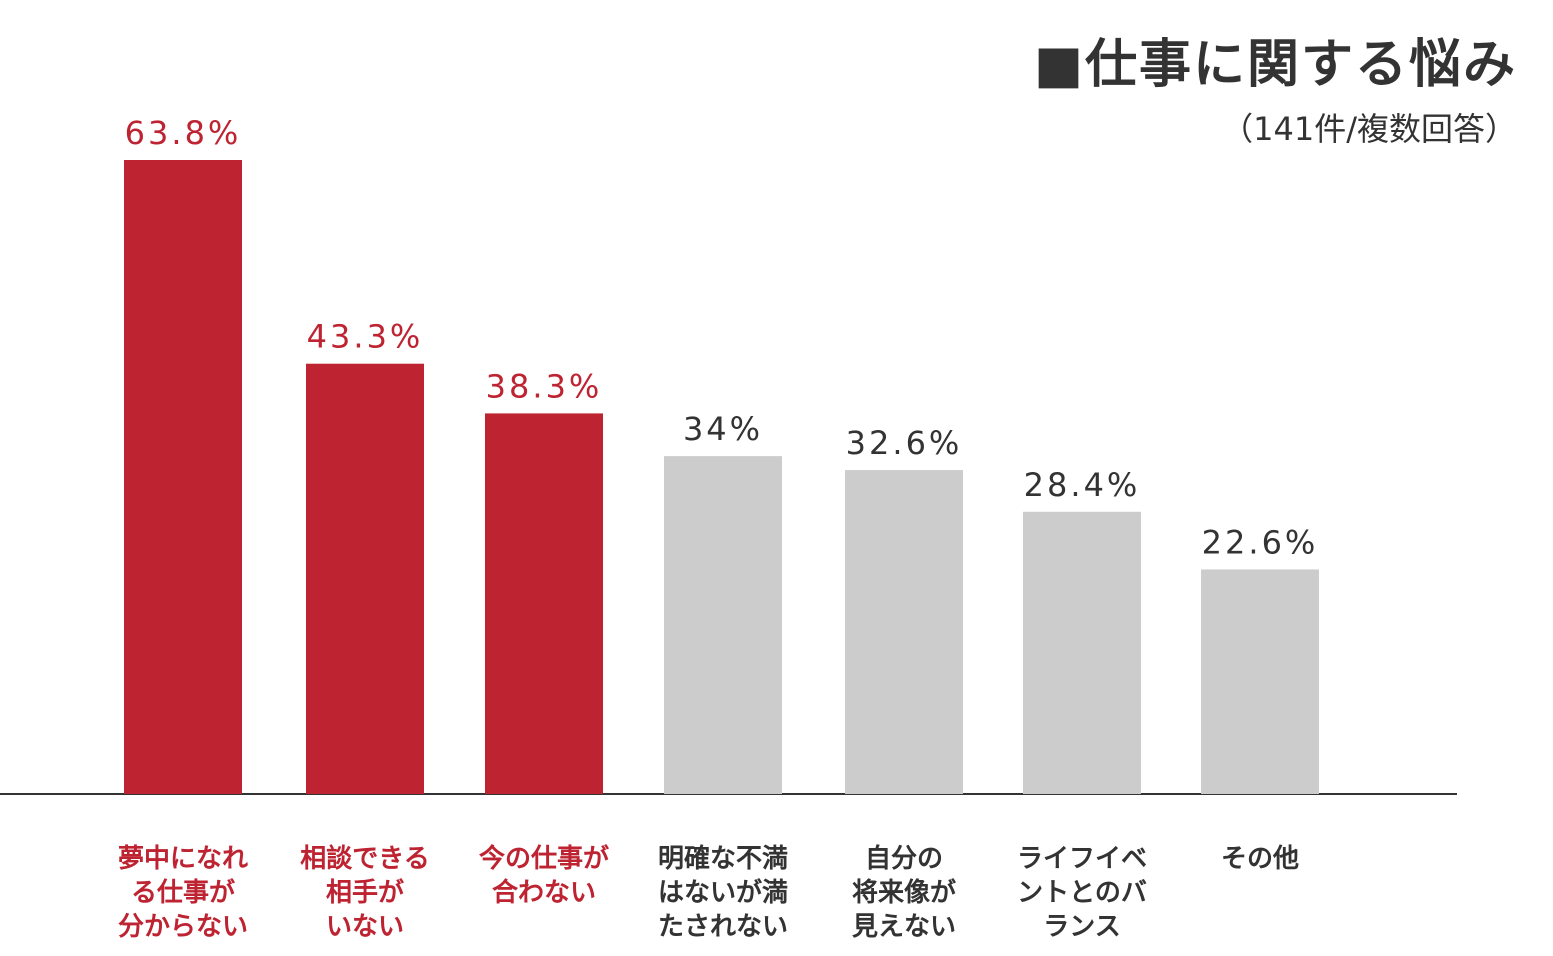  Describe the element at coordinates (182, 893) in the screenshot. I see `category-label-1: 夢中になれ る仕事が 分からない` at that location.